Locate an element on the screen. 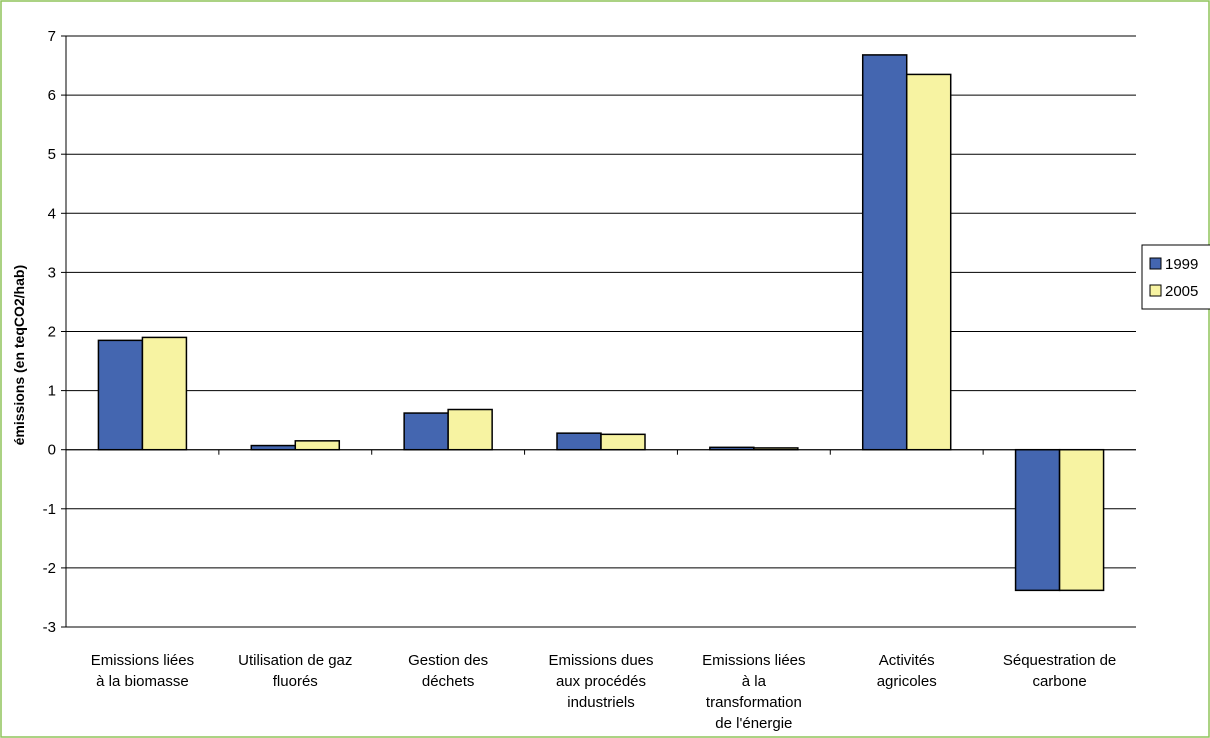 The height and width of the screenshot is (738, 1210). category-label: Activités agricoles is located at coordinates (907, 671).